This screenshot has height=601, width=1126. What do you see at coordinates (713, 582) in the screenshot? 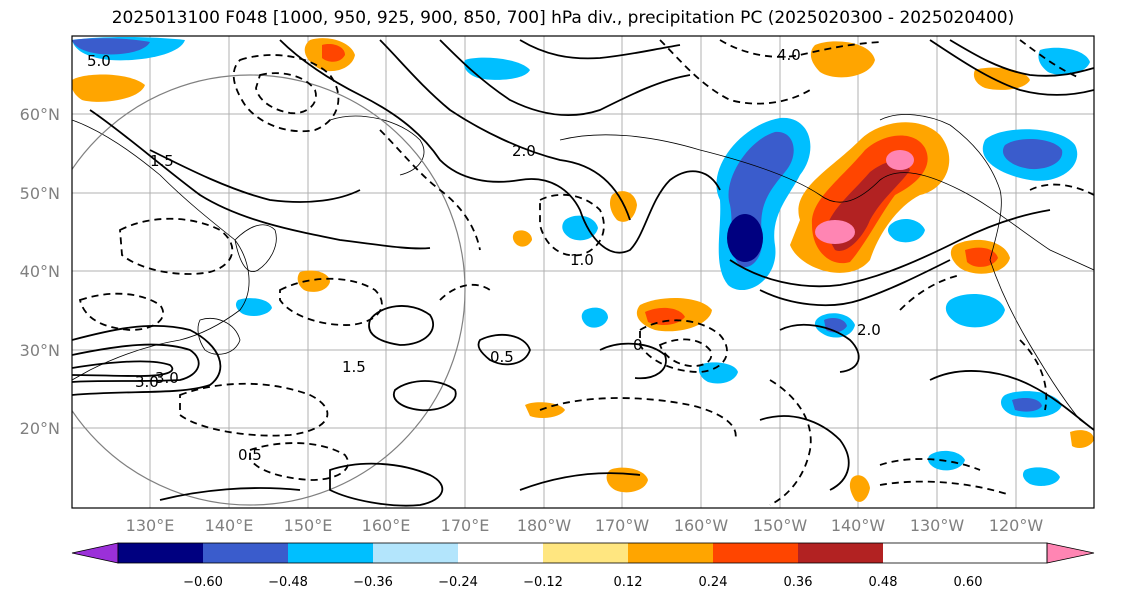
I see `colorbar-tick: 0.24` at bounding box center [713, 582].